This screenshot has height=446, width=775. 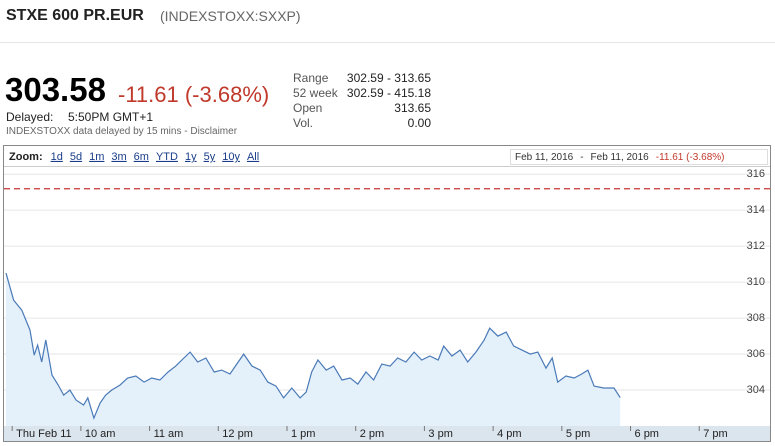 What do you see at coordinates (388, 93) in the screenshot?
I see `stat-value: 302.59 - 415.18` at bounding box center [388, 93].